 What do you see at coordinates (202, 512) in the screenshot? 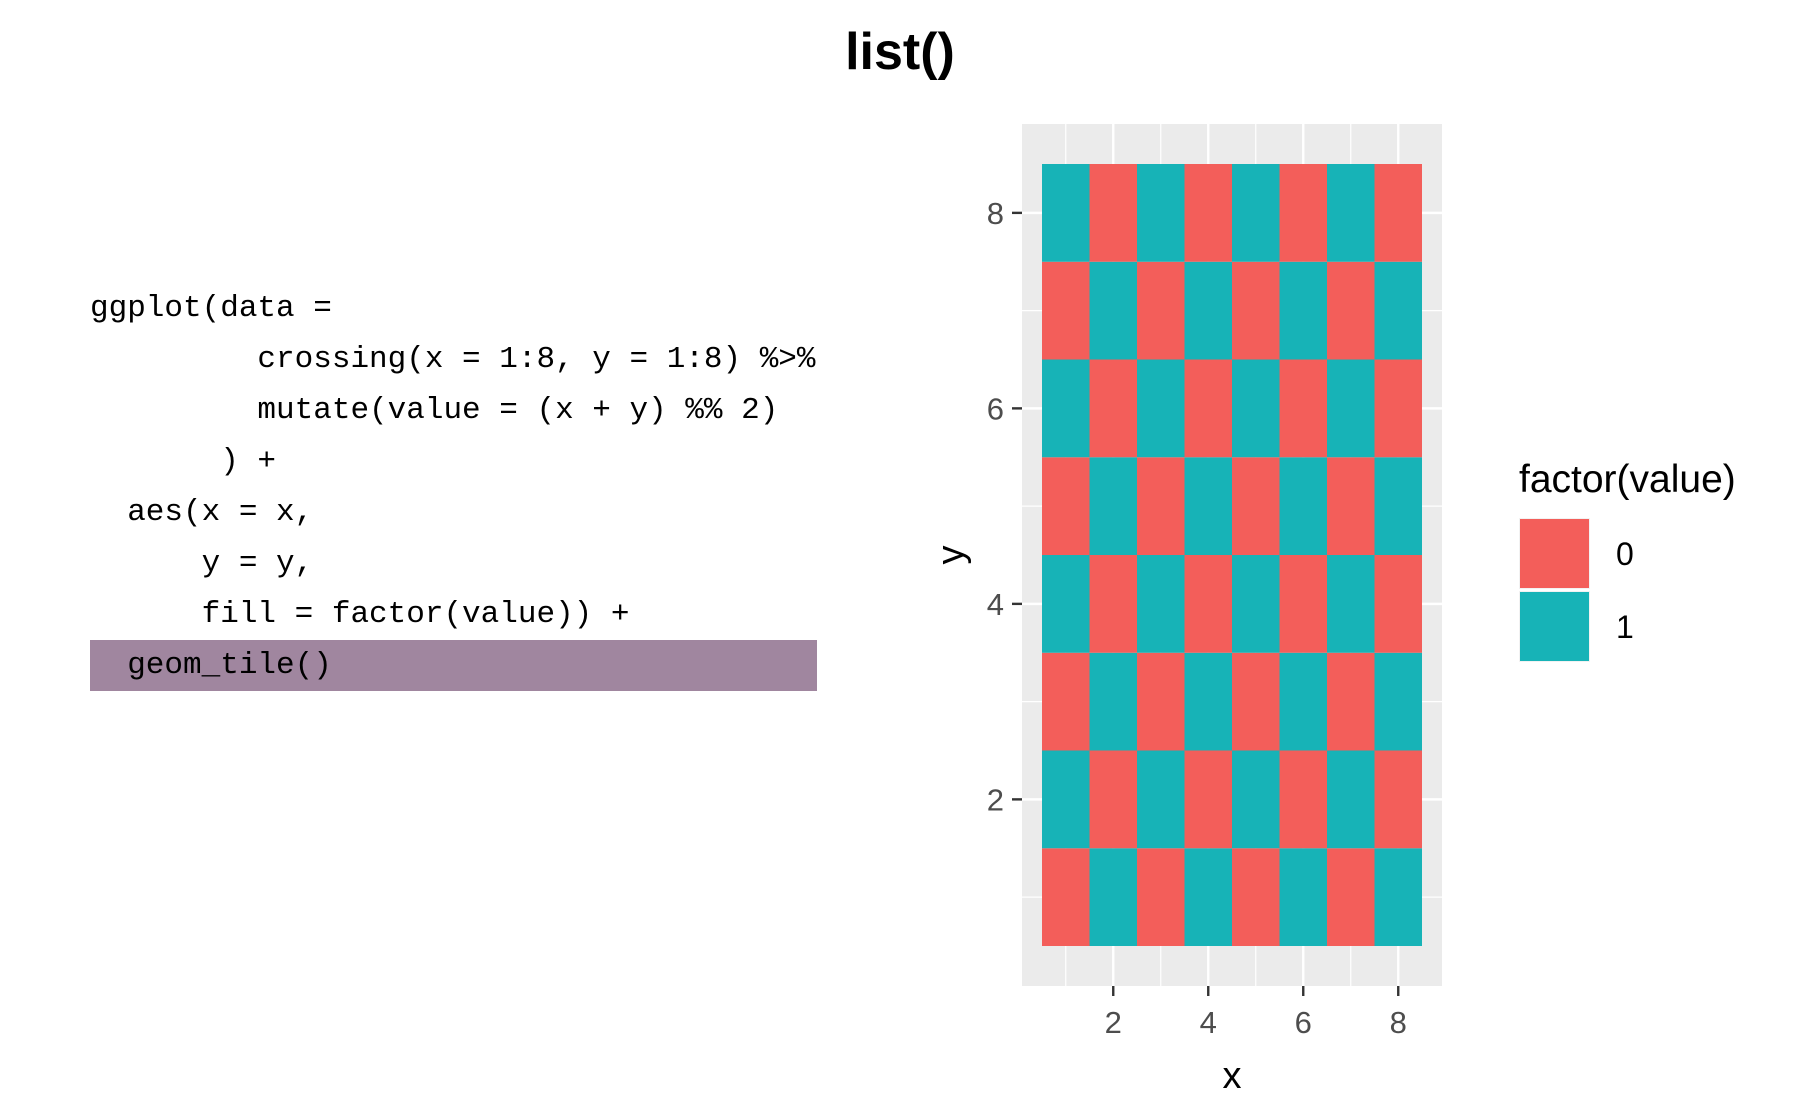
I see `code-line: aes(x = x,` at bounding box center [202, 512].